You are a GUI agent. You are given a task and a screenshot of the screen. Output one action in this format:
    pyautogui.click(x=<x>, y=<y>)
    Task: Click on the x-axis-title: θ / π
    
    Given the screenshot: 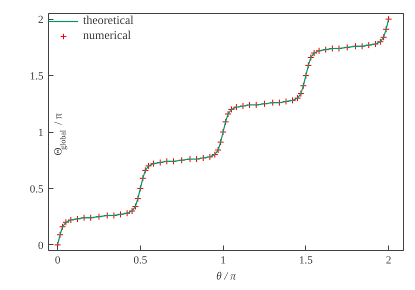 What is the action you would take?
    pyautogui.click(x=226, y=276)
    